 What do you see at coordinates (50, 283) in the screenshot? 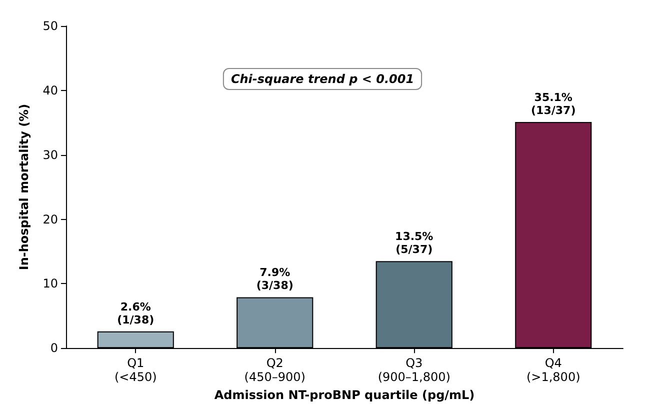
I see `y-tick-label: 10` at bounding box center [50, 283].